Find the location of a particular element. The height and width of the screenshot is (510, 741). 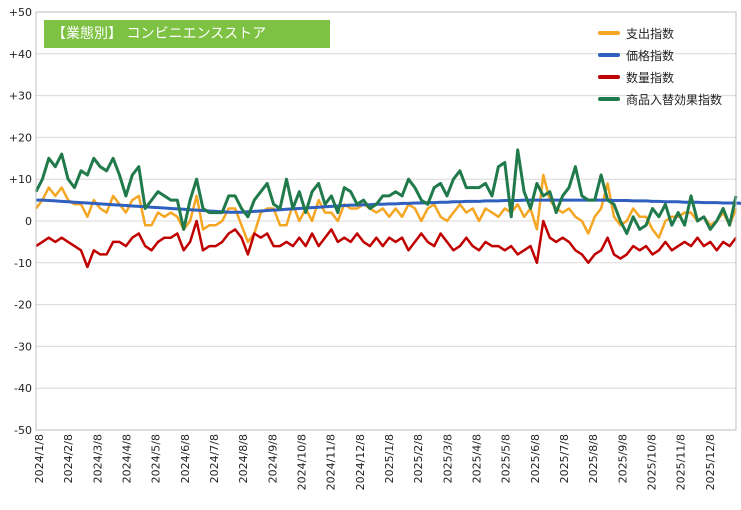

legend-item-spending: 支出指数 is located at coordinates (660, 33).